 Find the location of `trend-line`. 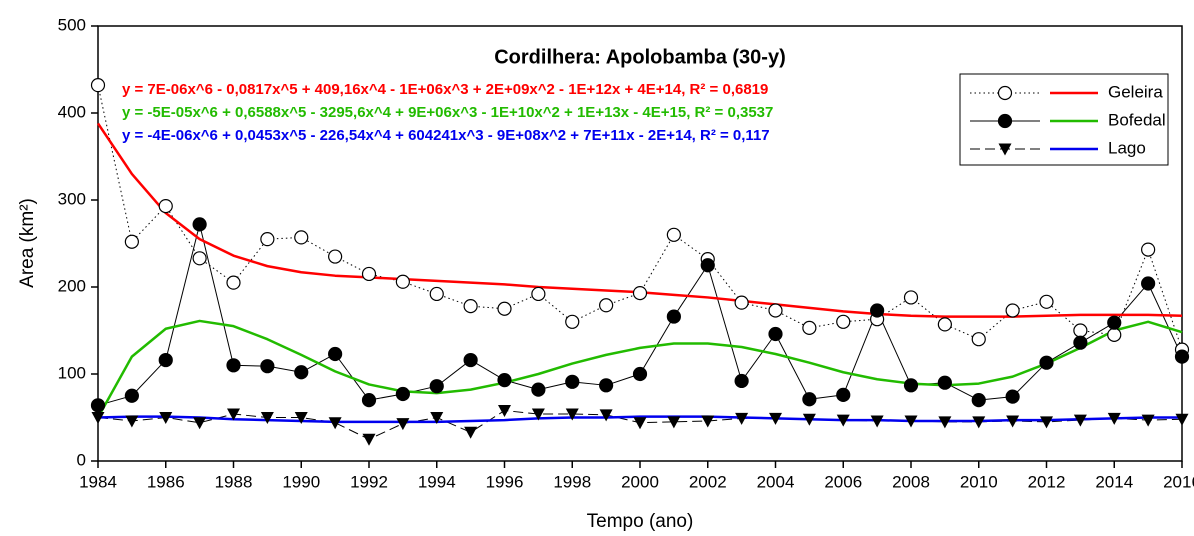

trend-line is located at coordinates (639, 419).